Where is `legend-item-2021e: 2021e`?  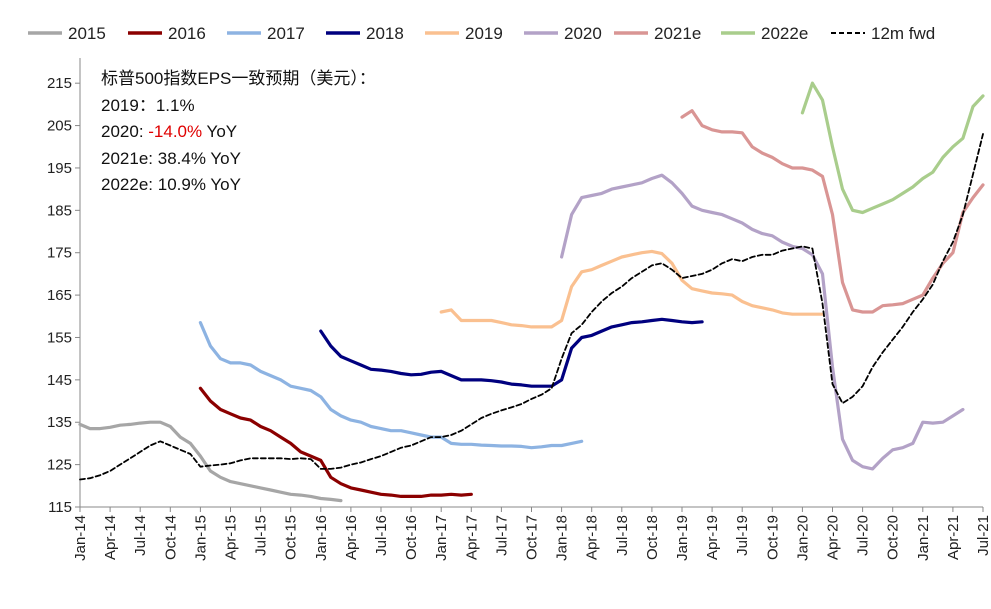
legend-item-2021e: 2021e is located at coordinates (657, 33).